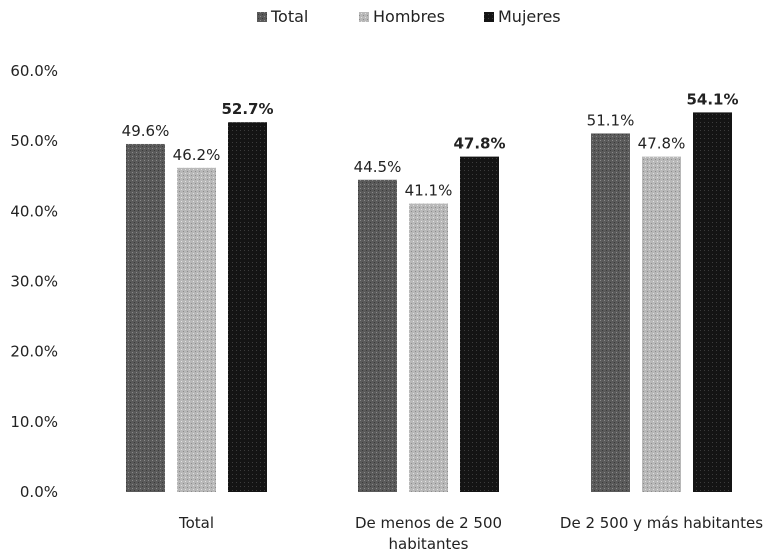 Image resolution: width=774 pixels, height=558 pixels. What do you see at coordinates (378, 167) in the screenshot?
I see `data-label: 44.5%` at bounding box center [378, 167].